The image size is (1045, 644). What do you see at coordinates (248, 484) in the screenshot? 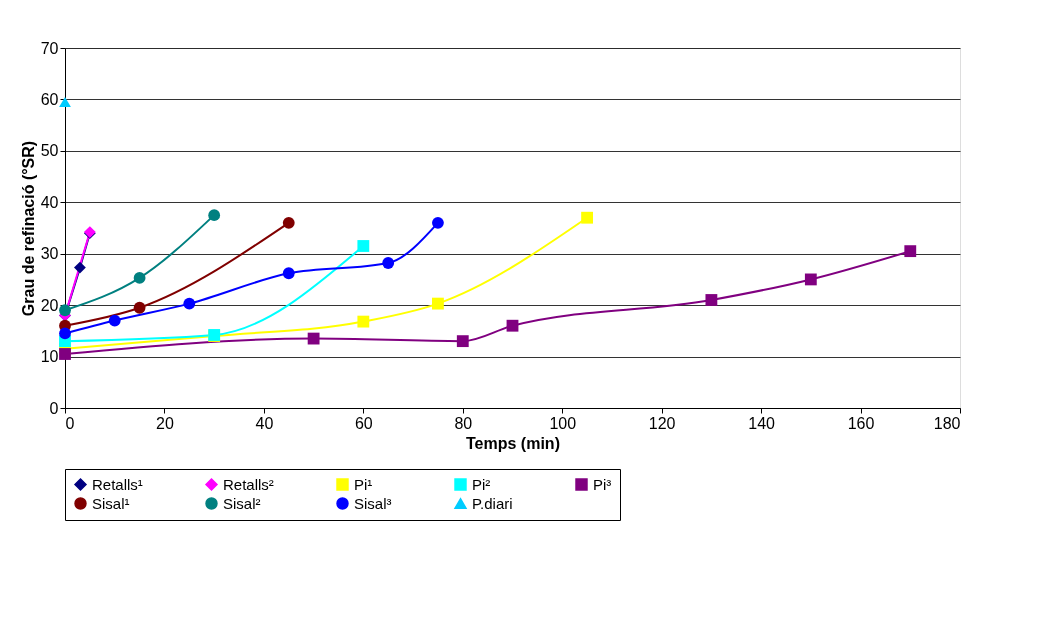
I see `legend-label: Retalls²` at bounding box center [248, 484].